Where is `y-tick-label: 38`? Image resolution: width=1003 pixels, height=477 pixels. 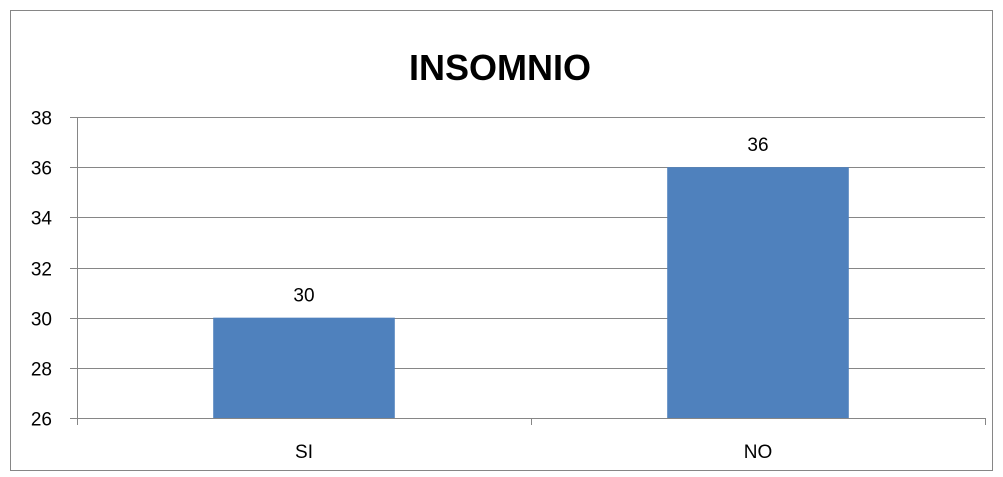
y-tick-label: 38 is located at coordinates (41, 119).